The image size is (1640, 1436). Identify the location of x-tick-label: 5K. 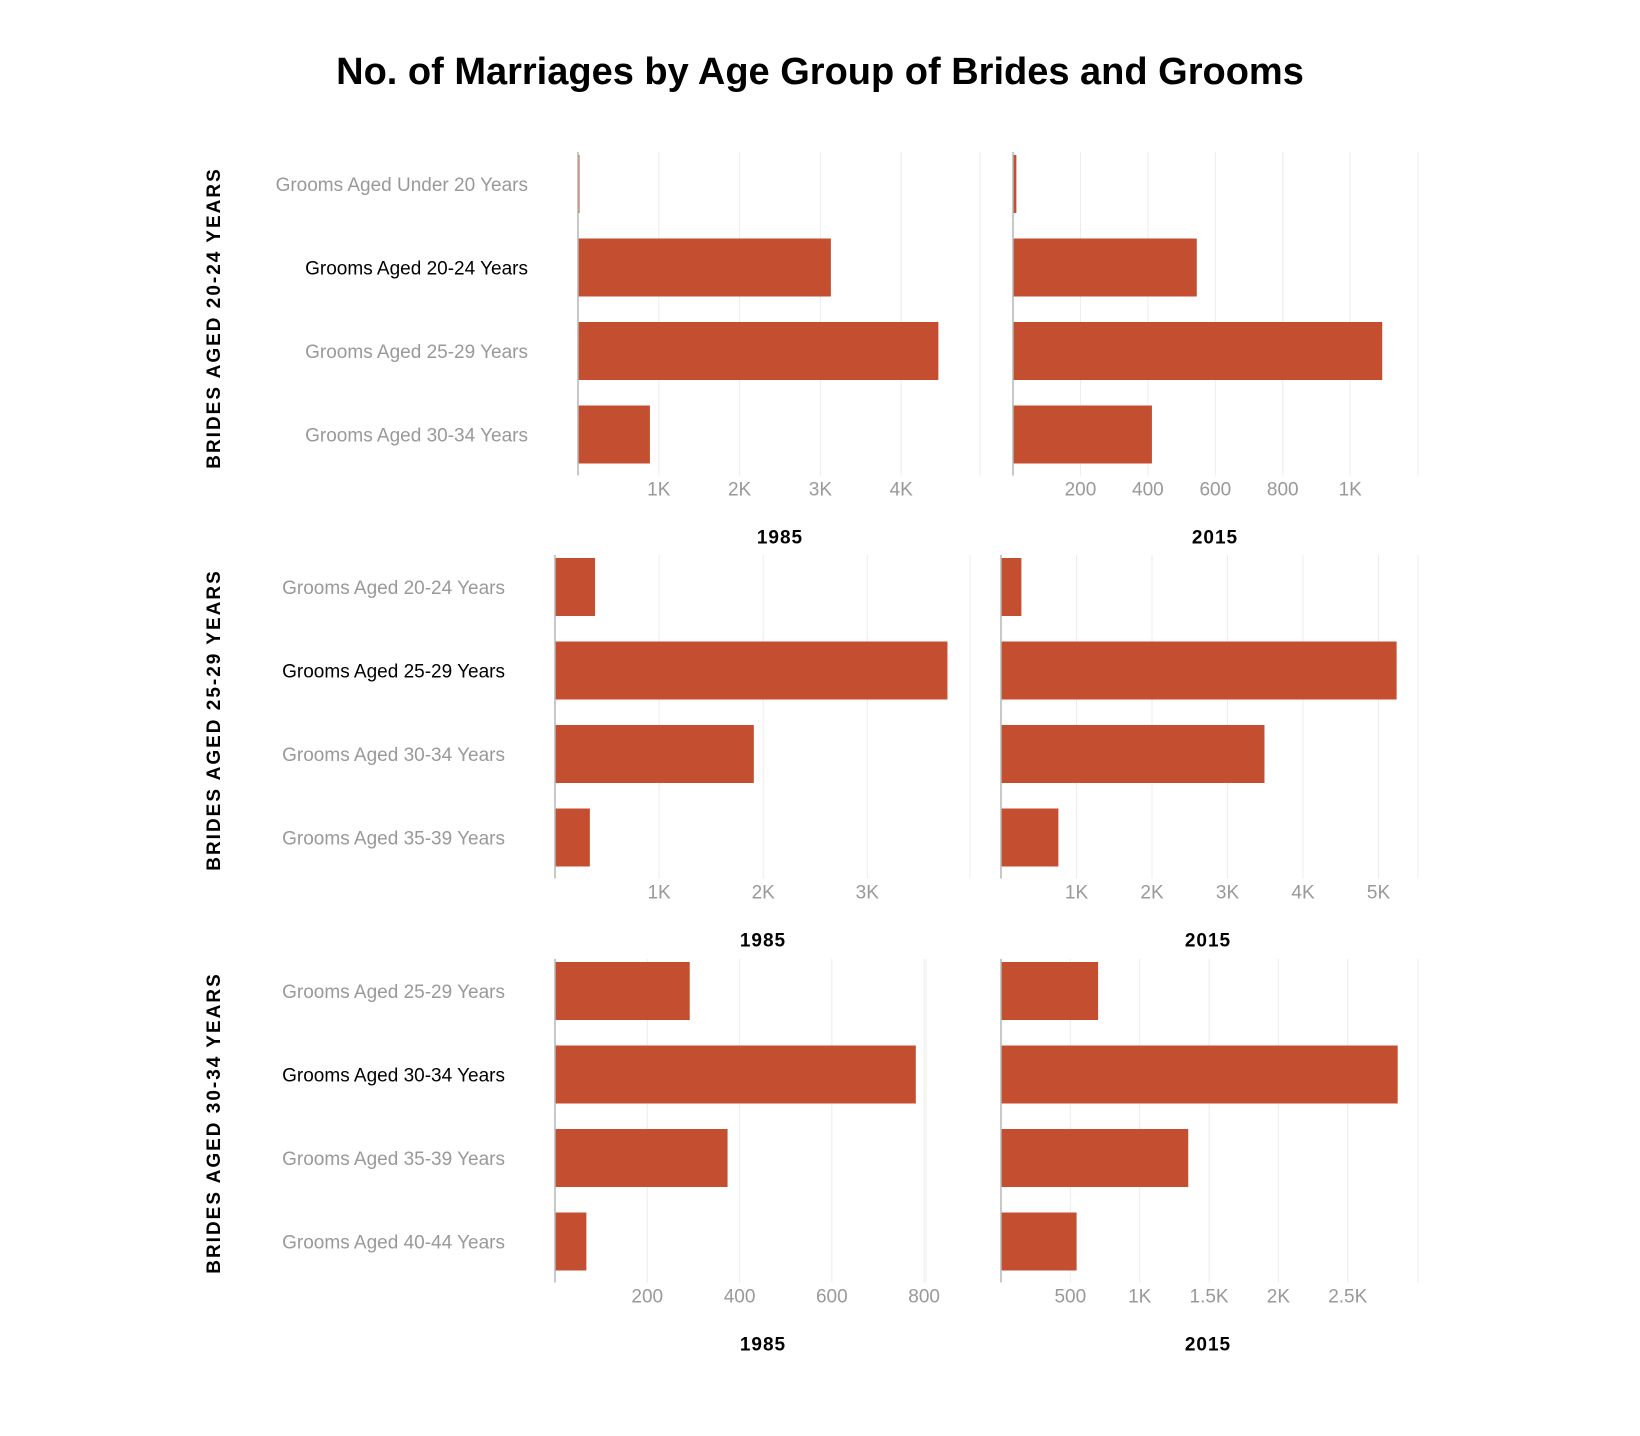
(1379, 893).